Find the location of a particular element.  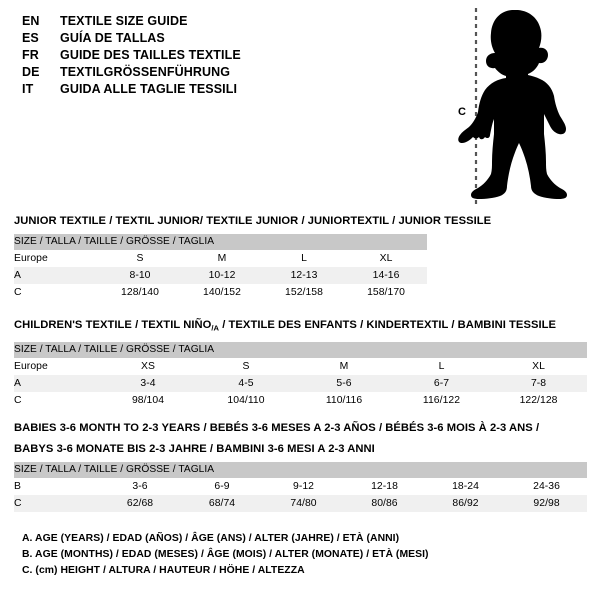

children-row-c: C 98/104 104/110 110/116 116/122 122/128 is located at coordinates (301, 400).